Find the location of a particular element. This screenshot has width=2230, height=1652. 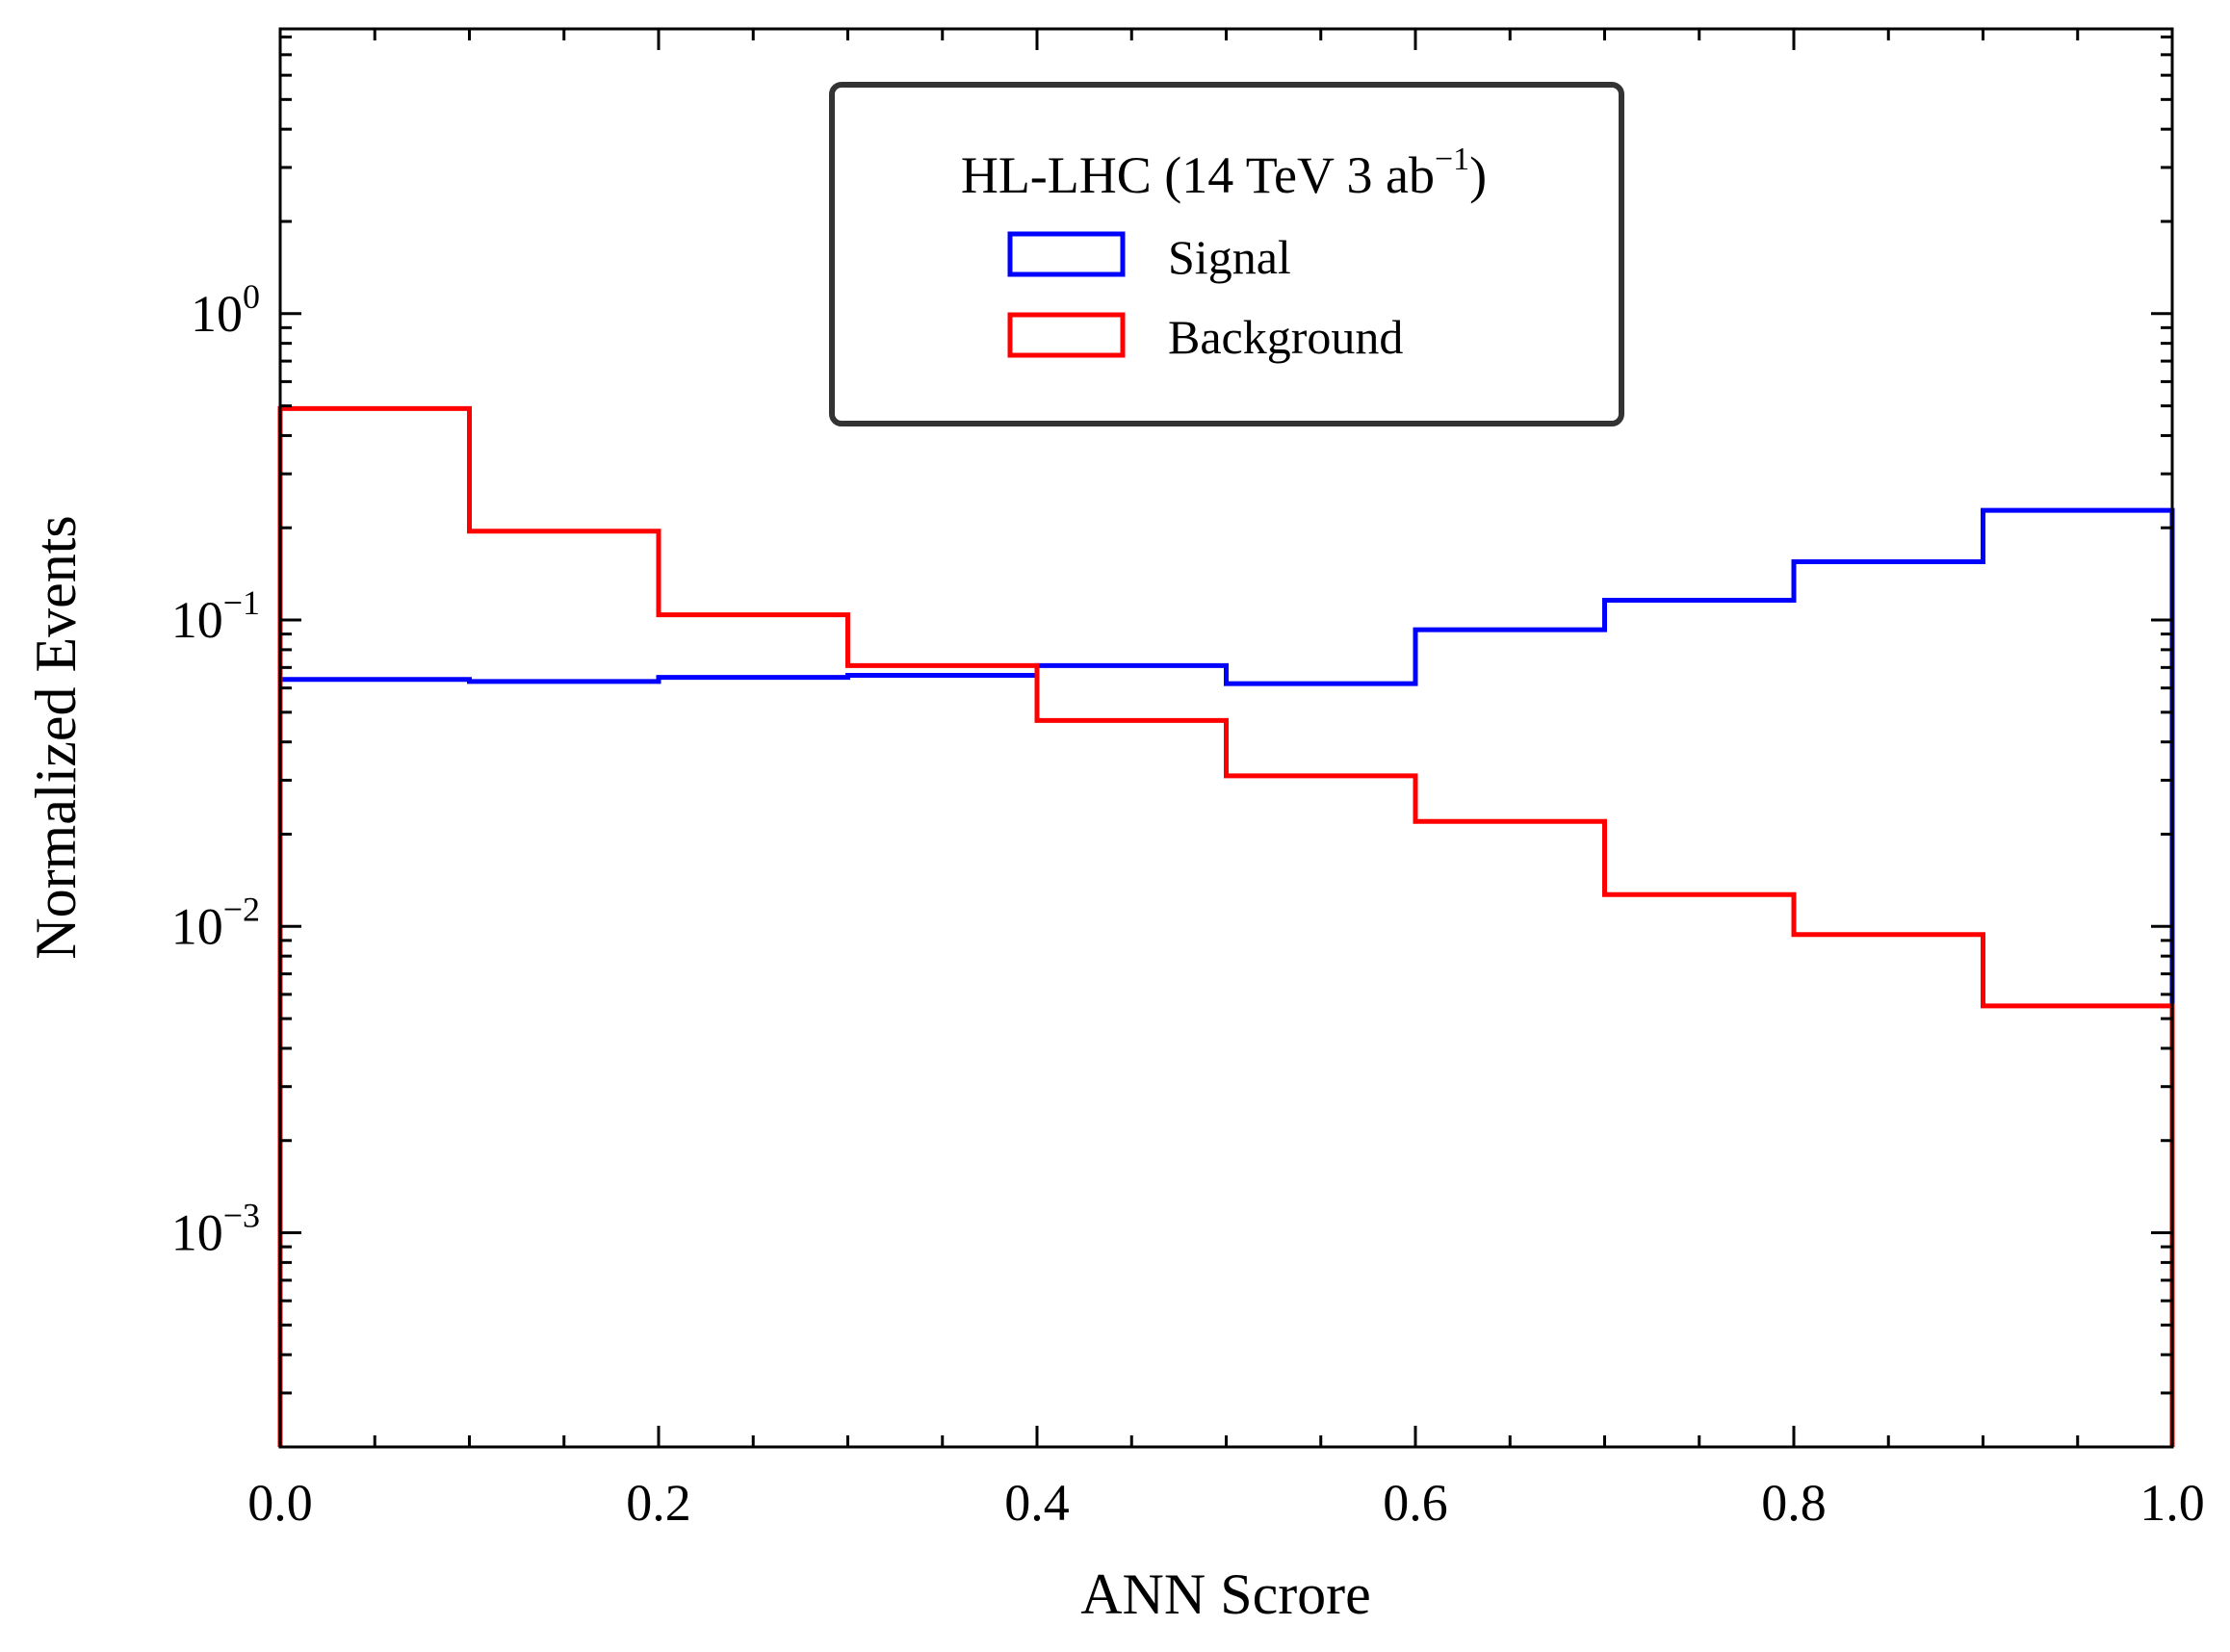

legend-label-signal: Signal is located at coordinates (1229, 257).